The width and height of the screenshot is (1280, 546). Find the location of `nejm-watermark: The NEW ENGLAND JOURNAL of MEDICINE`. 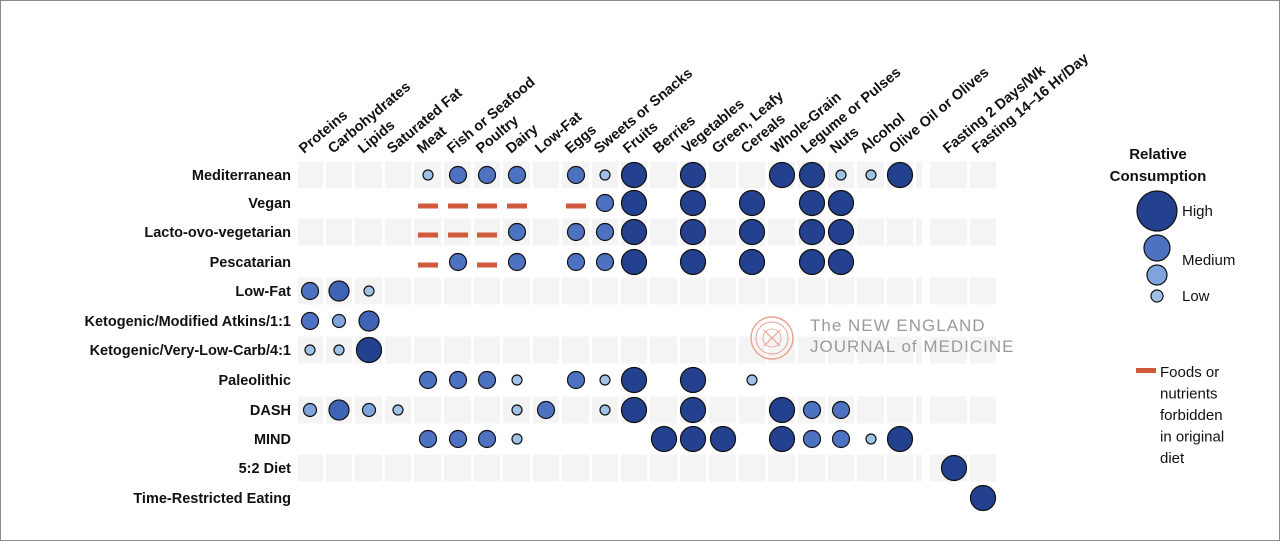

nejm-watermark: The NEW ENGLAND JOURNAL of MEDICINE is located at coordinates (882, 338).